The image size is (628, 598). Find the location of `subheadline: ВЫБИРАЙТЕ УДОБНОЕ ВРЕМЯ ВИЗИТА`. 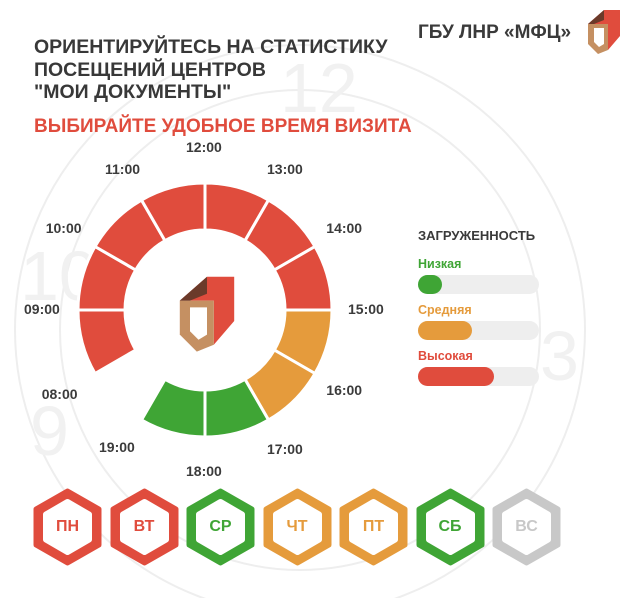

subheadline: ВЫБИРАЙТЕ УДОБНОЕ ВРЕМЯ ВИЗИТА is located at coordinates (223, 126).